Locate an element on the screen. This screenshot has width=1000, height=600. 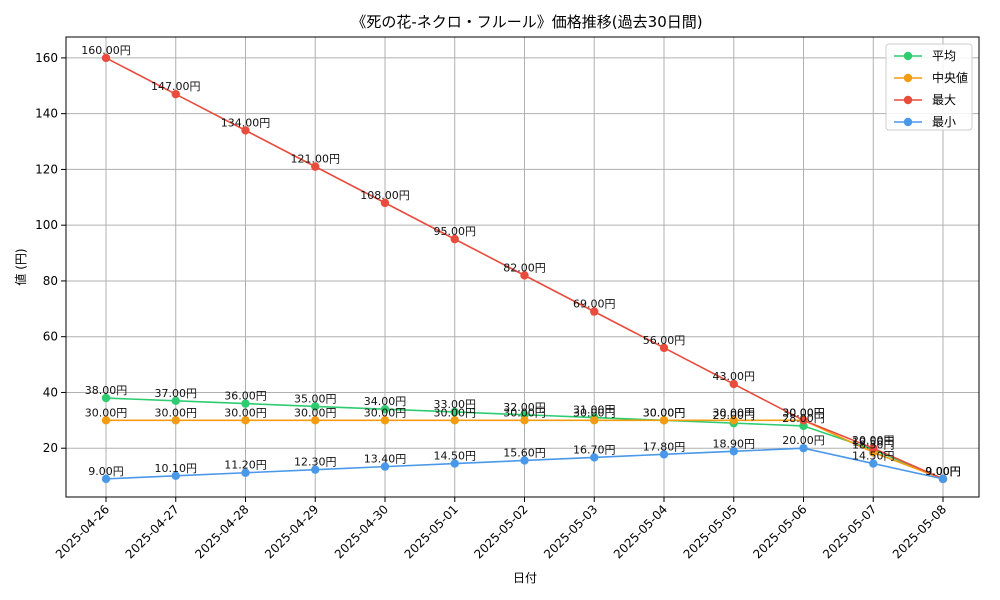
y-tick-label: 160 is located at coordinates (46, 58).